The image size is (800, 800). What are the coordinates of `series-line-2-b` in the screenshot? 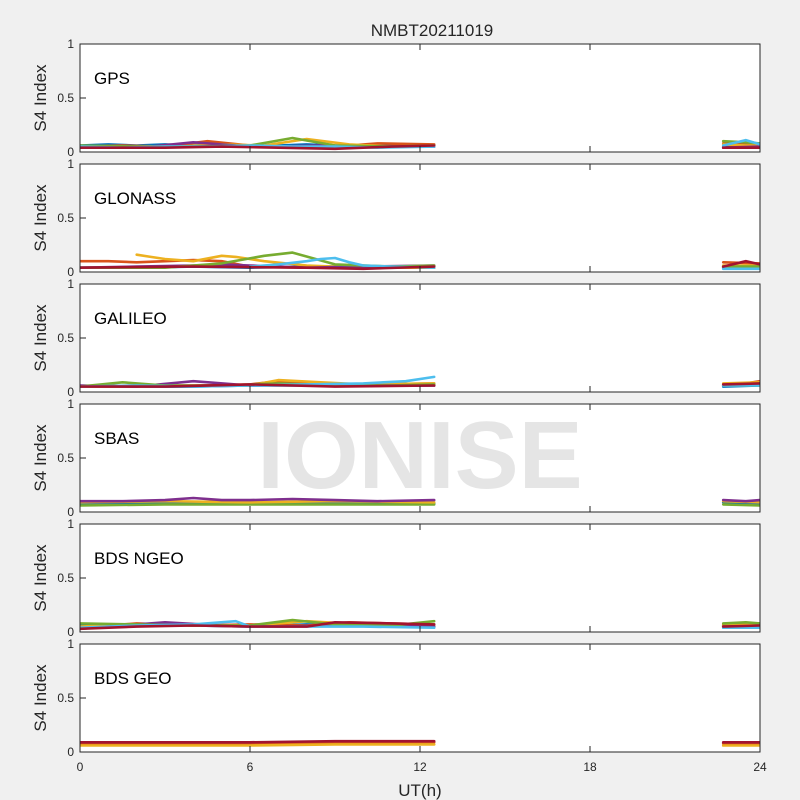 It's located at (740, 505).